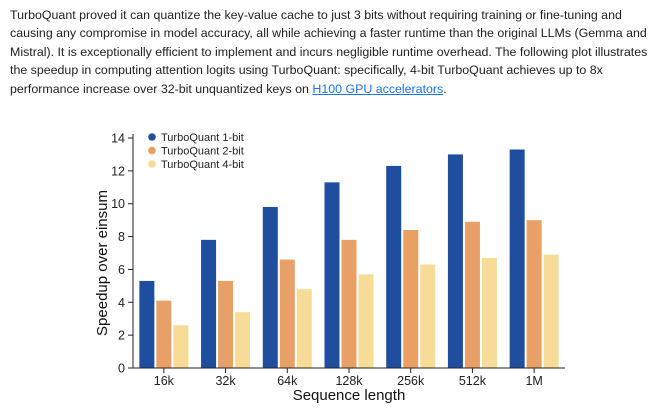  What do you see at coordinates (551, 311) in the screenshot?
I see `bar-turboquant-4-bit-1m` at bounding box center [551, 311].